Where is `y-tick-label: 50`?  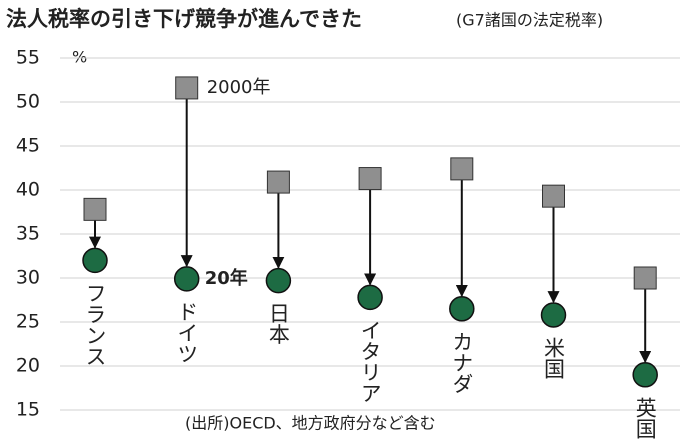
y-tick-label: 50 is located at coordinates (28, 102).